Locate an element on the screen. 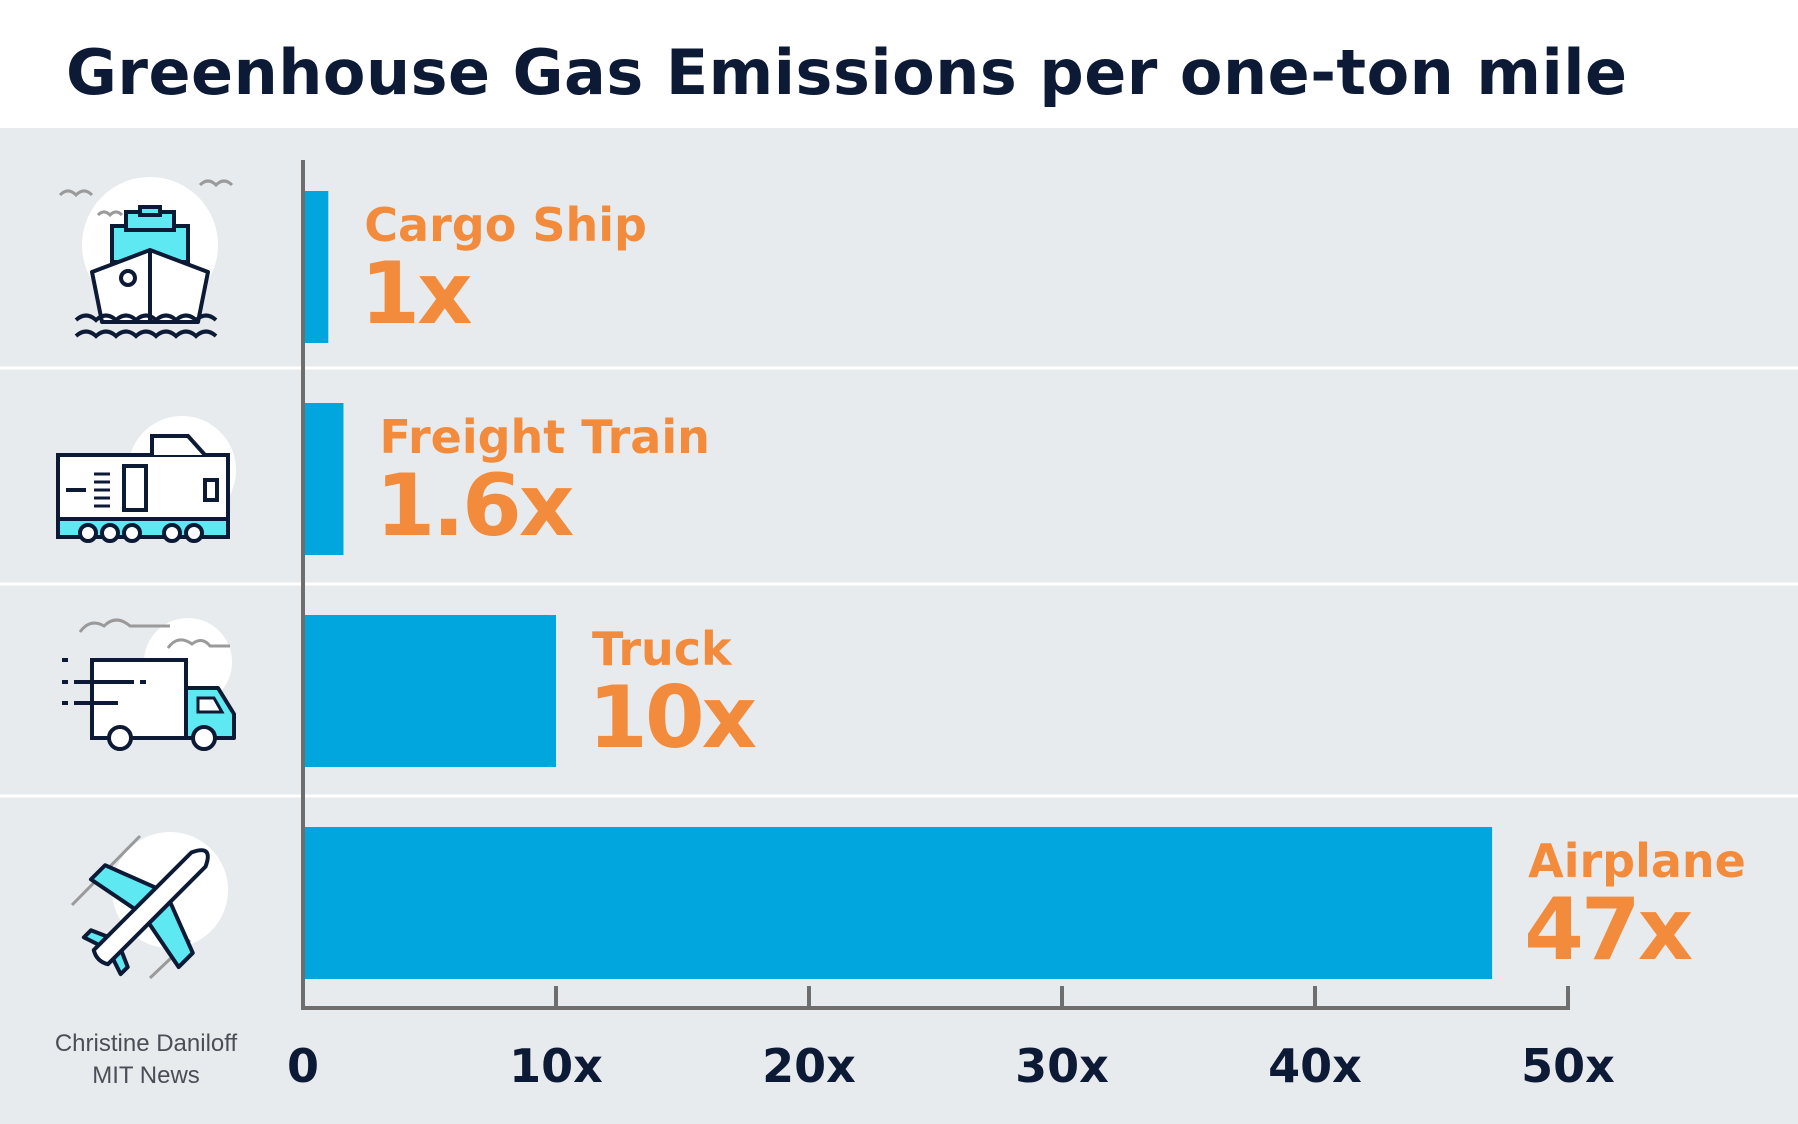  x-tick-label: 20x is located at coordinates (809, 1066).